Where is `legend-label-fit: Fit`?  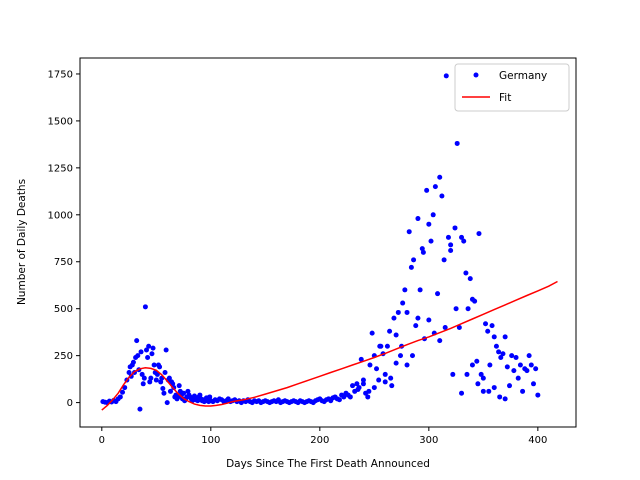 legend-label-fit: Fit is located at coordinates (505, 98).